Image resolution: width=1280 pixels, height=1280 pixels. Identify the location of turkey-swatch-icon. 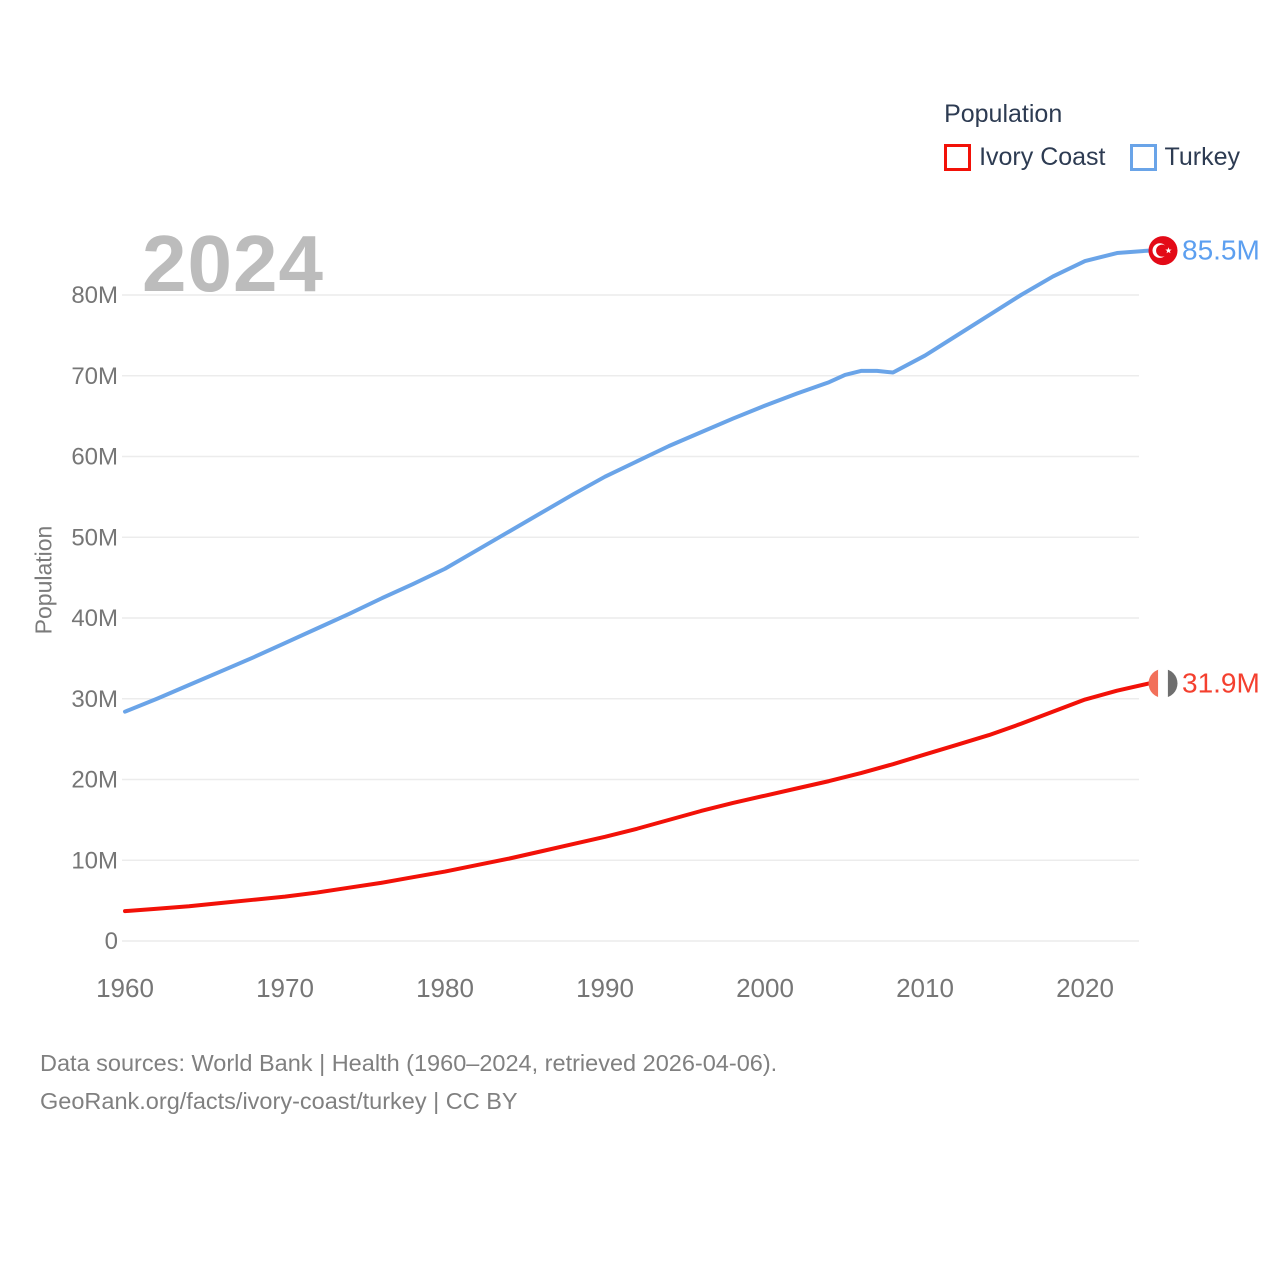
(1143, 157).